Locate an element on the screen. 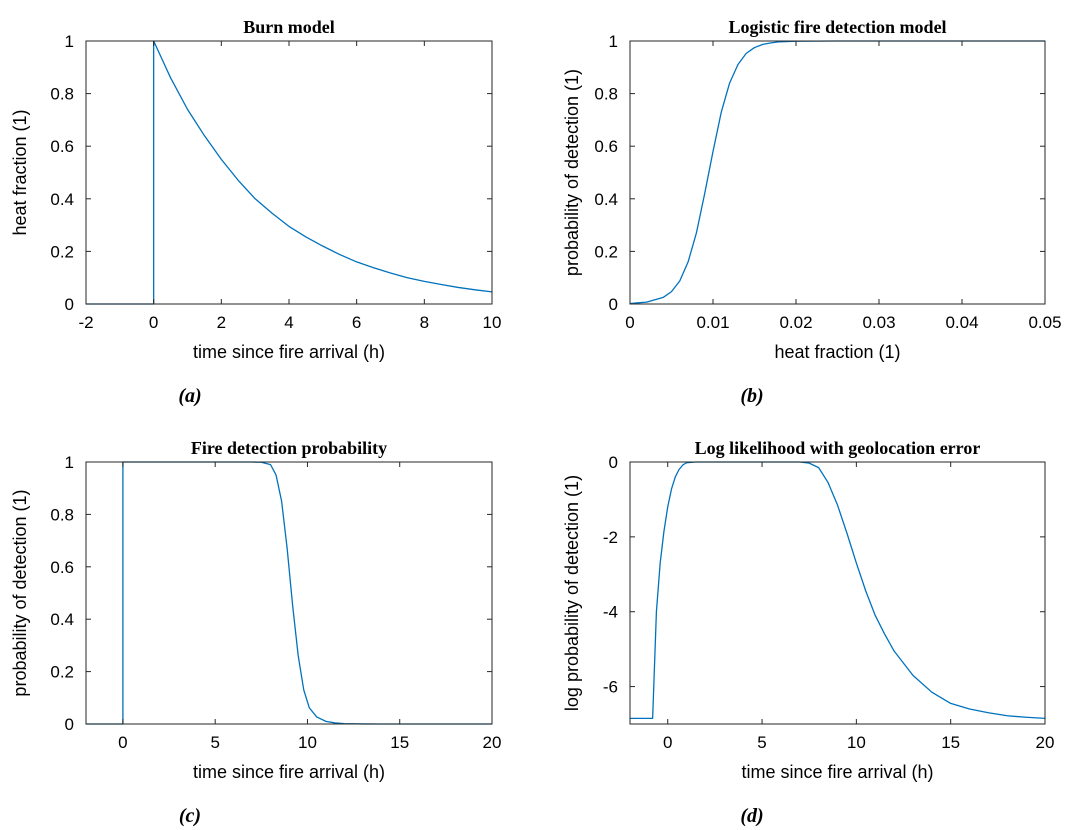 This screenshot has width=1067, height=830. y-tick-label: -4 is located at coordinates (610, 612).